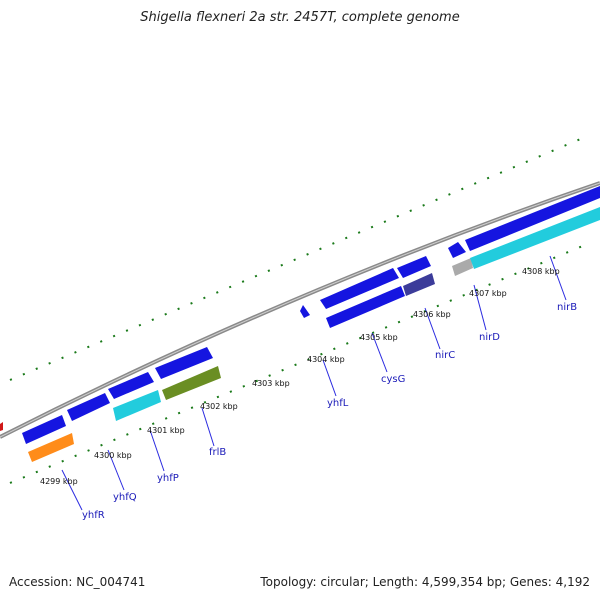 This screenshot has width=600, height=600. I want to click on gene-label: yhfQ, so click(125, 497).